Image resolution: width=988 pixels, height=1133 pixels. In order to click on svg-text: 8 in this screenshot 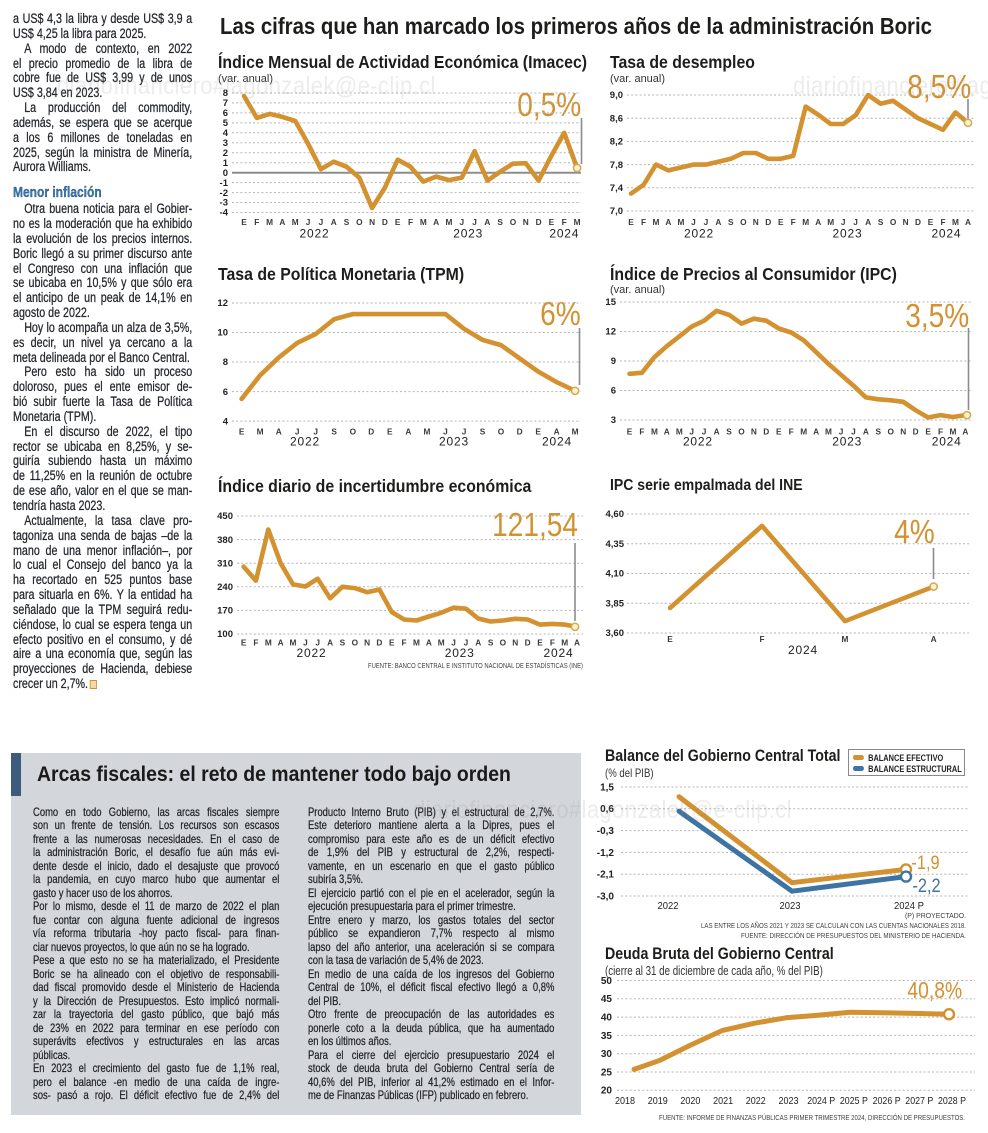, I will do `click(225, 362)`.